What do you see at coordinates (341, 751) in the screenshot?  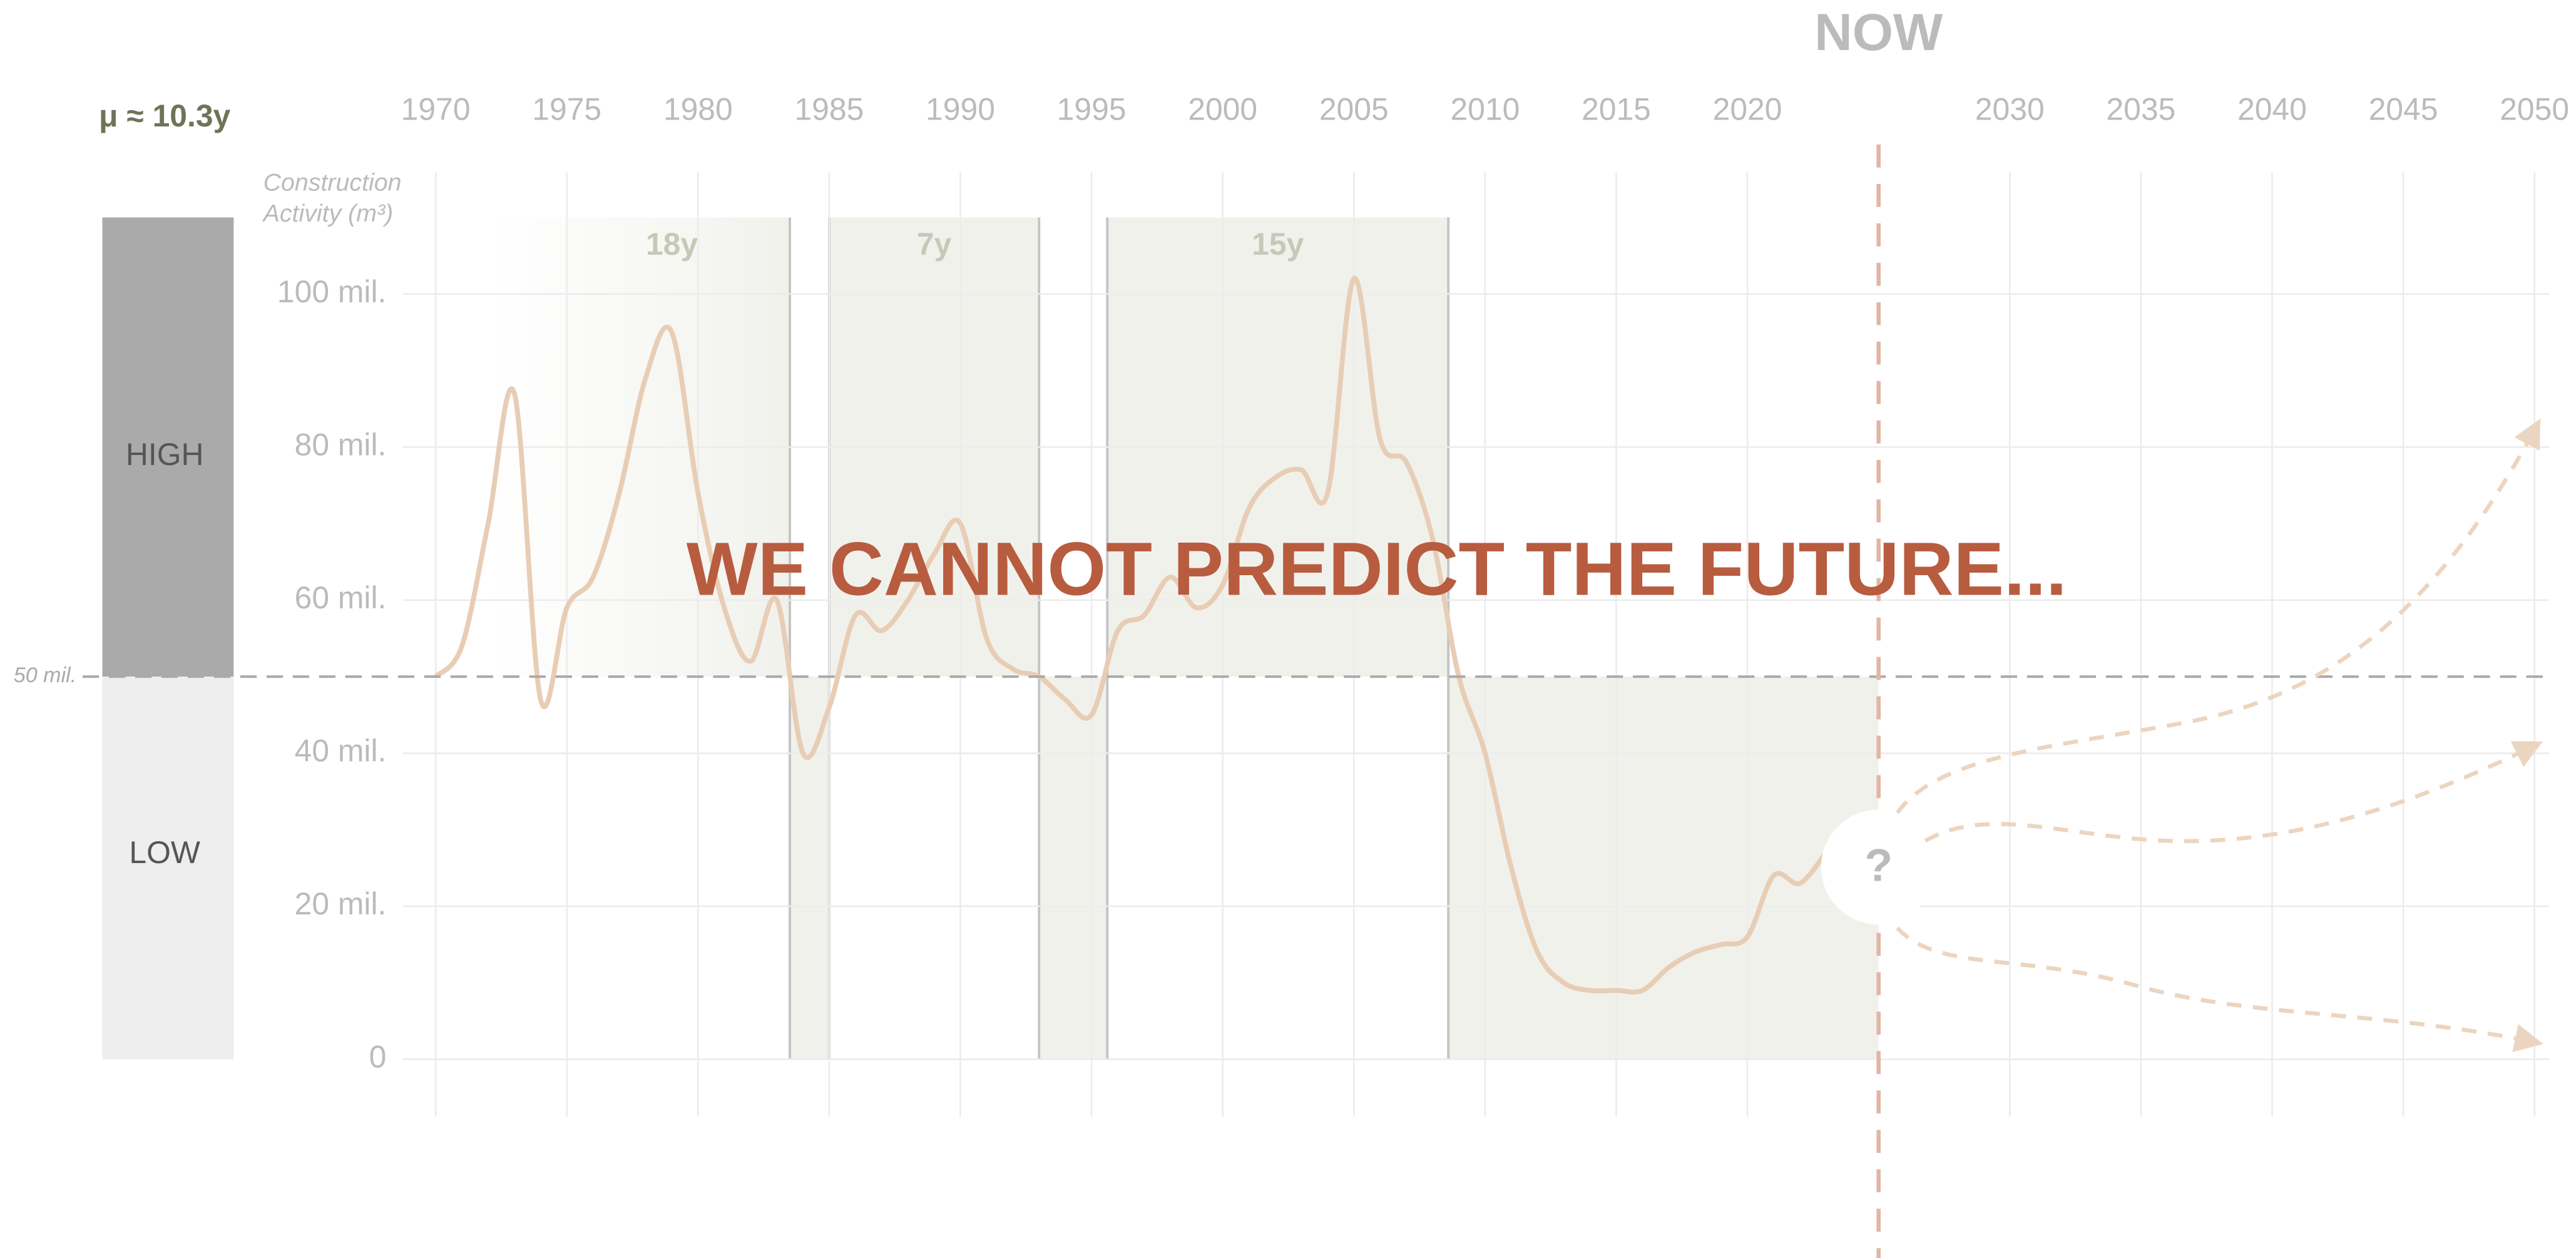 I see `y-tick-label: 40 mil.` at bounding box center [341, 751].